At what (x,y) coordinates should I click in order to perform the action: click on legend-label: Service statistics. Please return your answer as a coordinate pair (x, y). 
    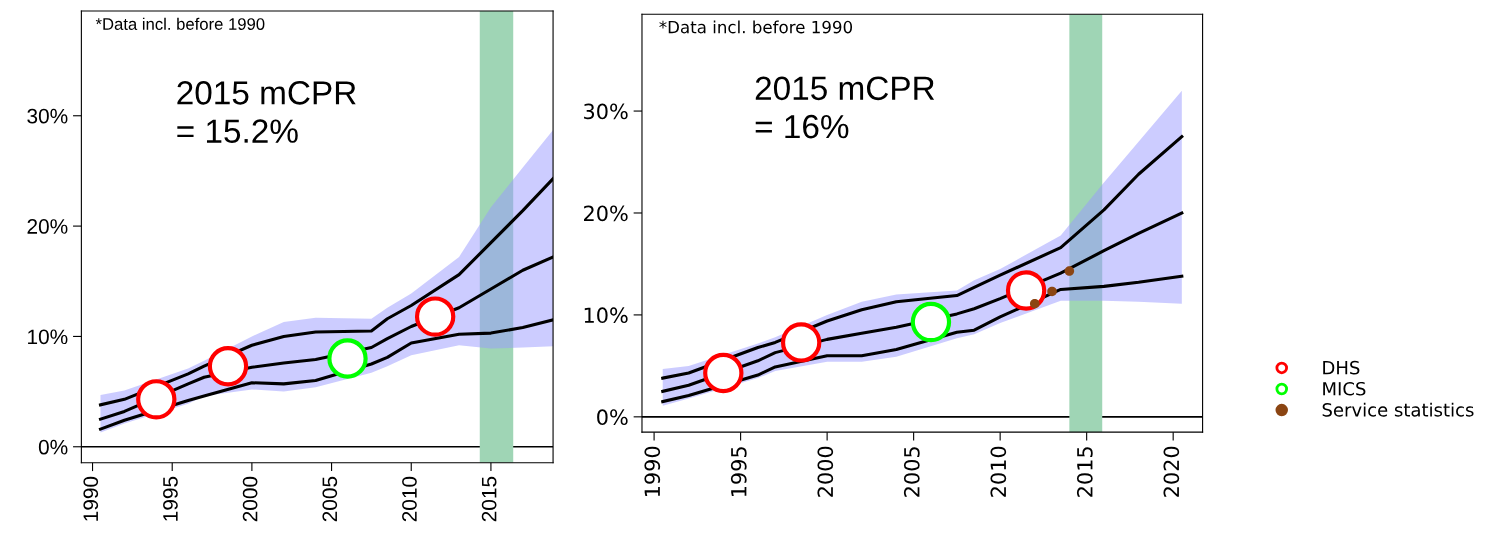
    Looking at the image, I should click on (1398, 409).